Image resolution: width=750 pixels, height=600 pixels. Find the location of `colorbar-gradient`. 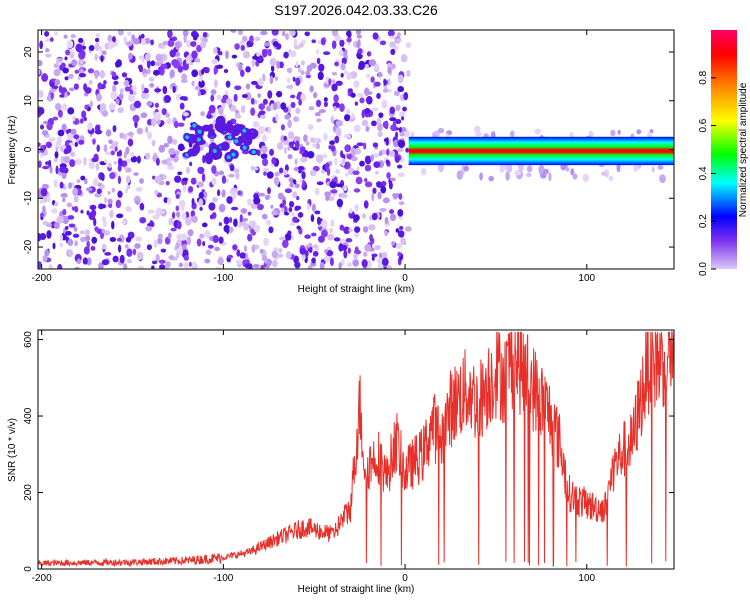

colorbar-gradient is located at coordinates (724, 149).